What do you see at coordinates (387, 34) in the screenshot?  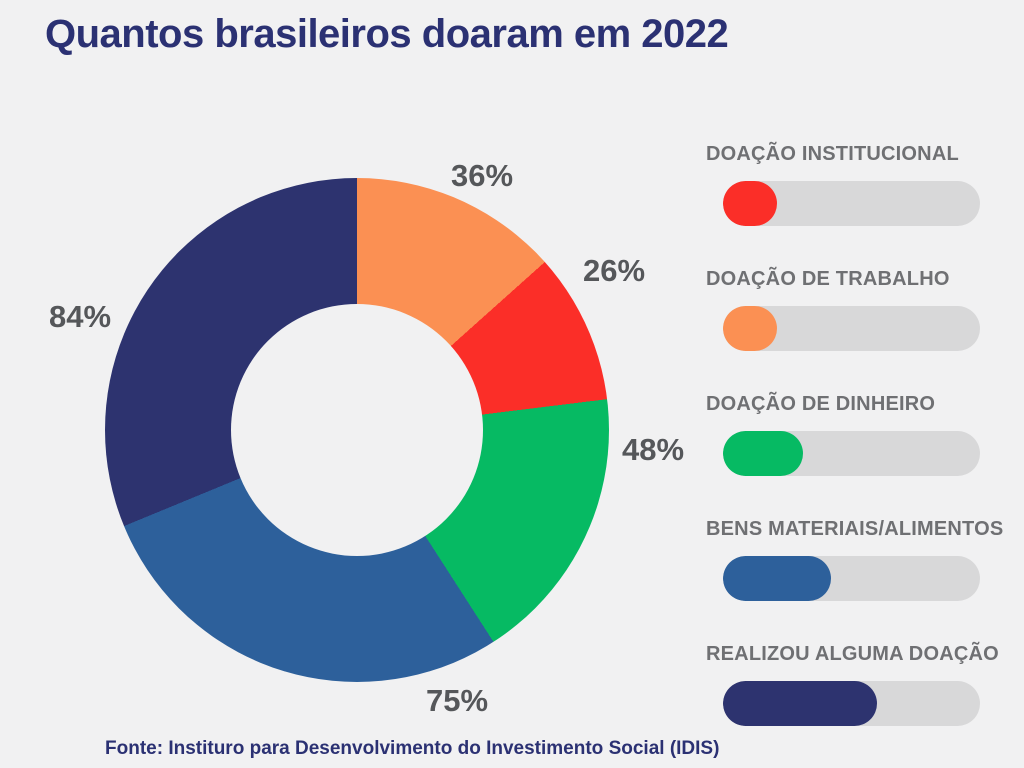 I see `page-title: Quantos brasileiros doaram em 2022` at bounding box center [387, 34].